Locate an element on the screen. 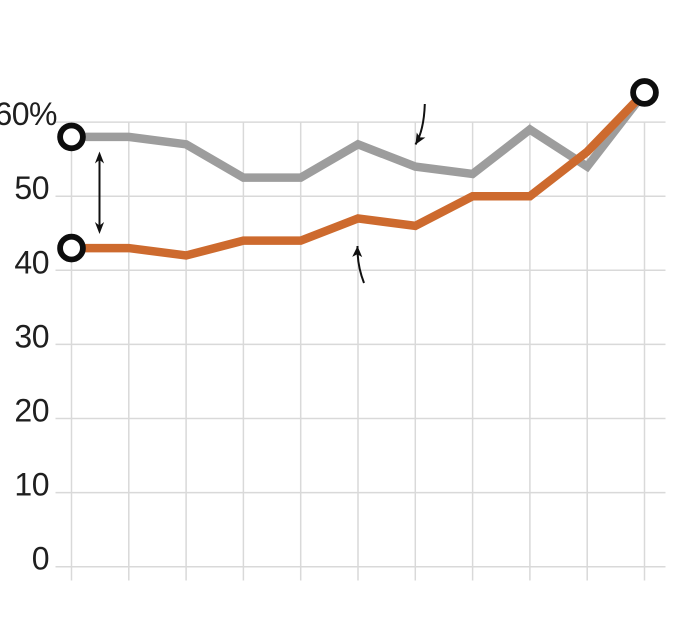 Image resolution: width=680 pixels, height=630 pixels. start-gap-double-arrow-head-bottom is located at coordinates (99, 228).